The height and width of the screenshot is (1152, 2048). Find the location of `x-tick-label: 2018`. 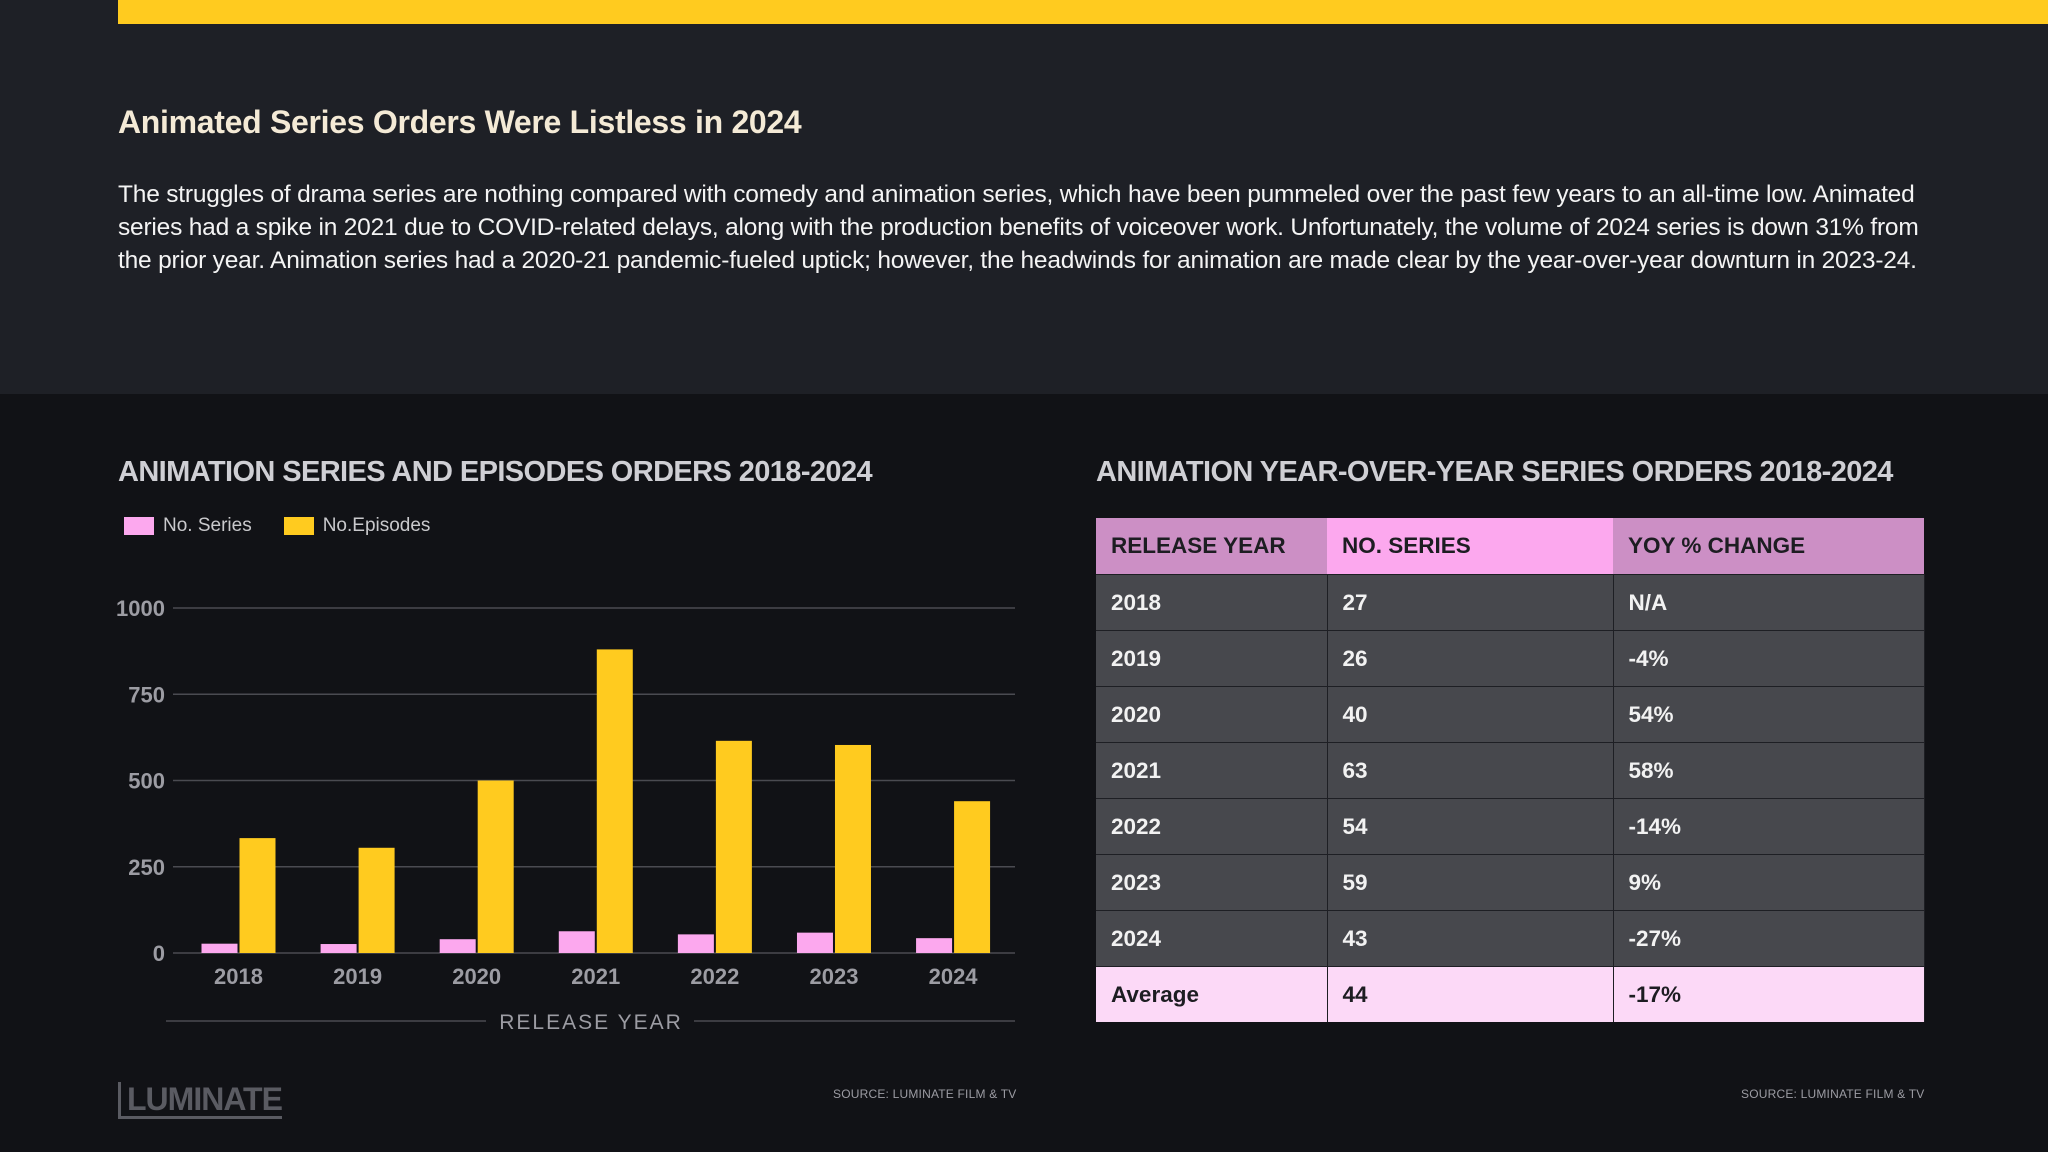

x-tick-label: 2018 is located at coordinates (238, 976).